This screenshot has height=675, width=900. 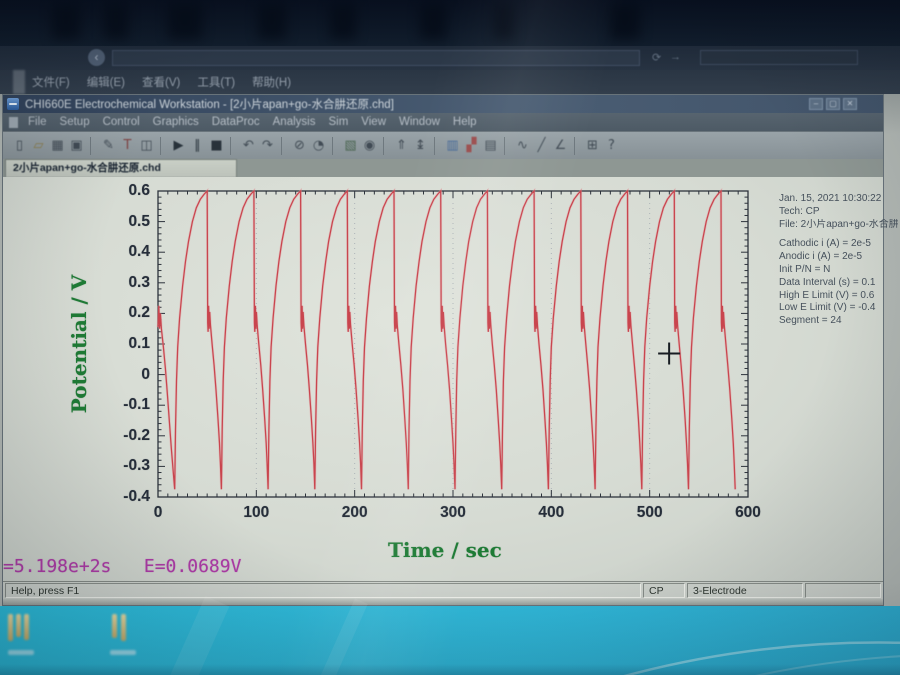 What do you see at coordinates (108, 145) in the screenshot?
I see `edit-pen-icon: ✎` at bounding box center [108, 145].